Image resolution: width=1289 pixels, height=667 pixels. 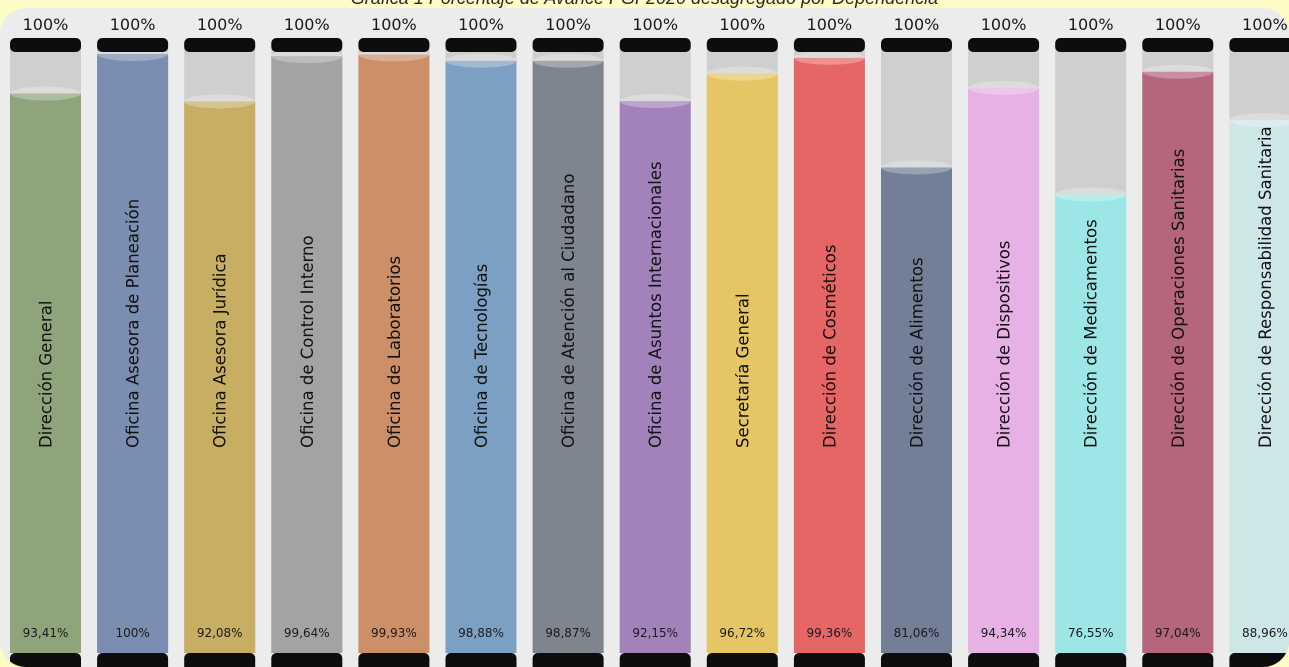 What do you see at coordinates (917, 352) in the screenshot?
I see `category-label: Dirección de Alimentos` at bounding box center [917, 352].